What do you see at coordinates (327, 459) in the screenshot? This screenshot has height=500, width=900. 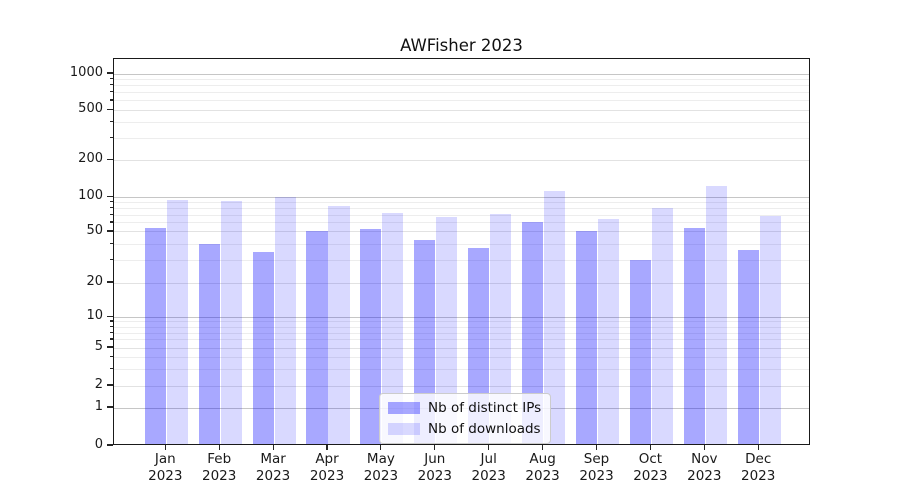 I see `x-tick-month: Apr` at bounding box center [327, 459].